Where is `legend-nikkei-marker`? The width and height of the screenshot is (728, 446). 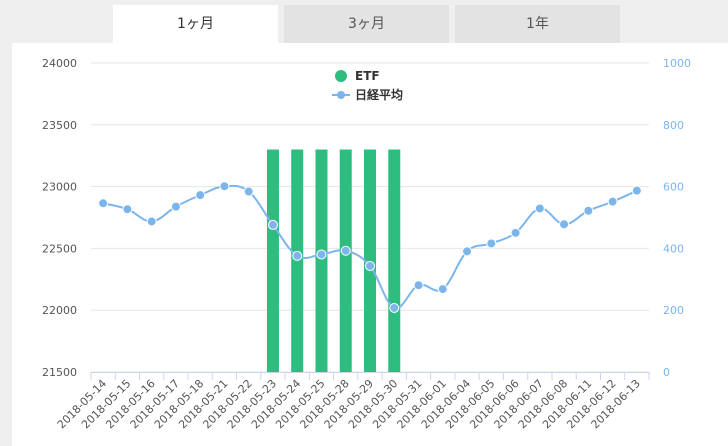 legend-nikkei-marker is located at coordinates (341, 95).